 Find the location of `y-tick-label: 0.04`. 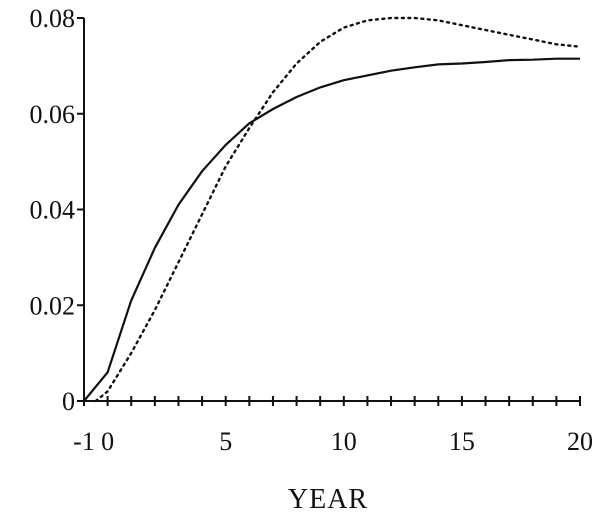

y-tick-label: 0.04 is located at coordinates (53, 210).